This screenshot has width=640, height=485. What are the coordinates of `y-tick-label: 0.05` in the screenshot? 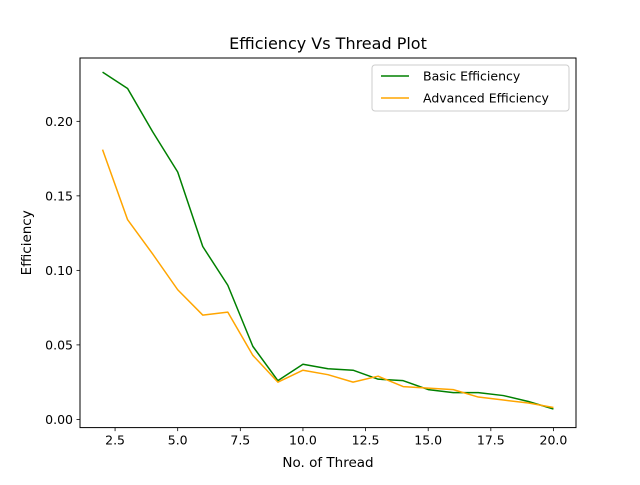 It's located at (59, 344).